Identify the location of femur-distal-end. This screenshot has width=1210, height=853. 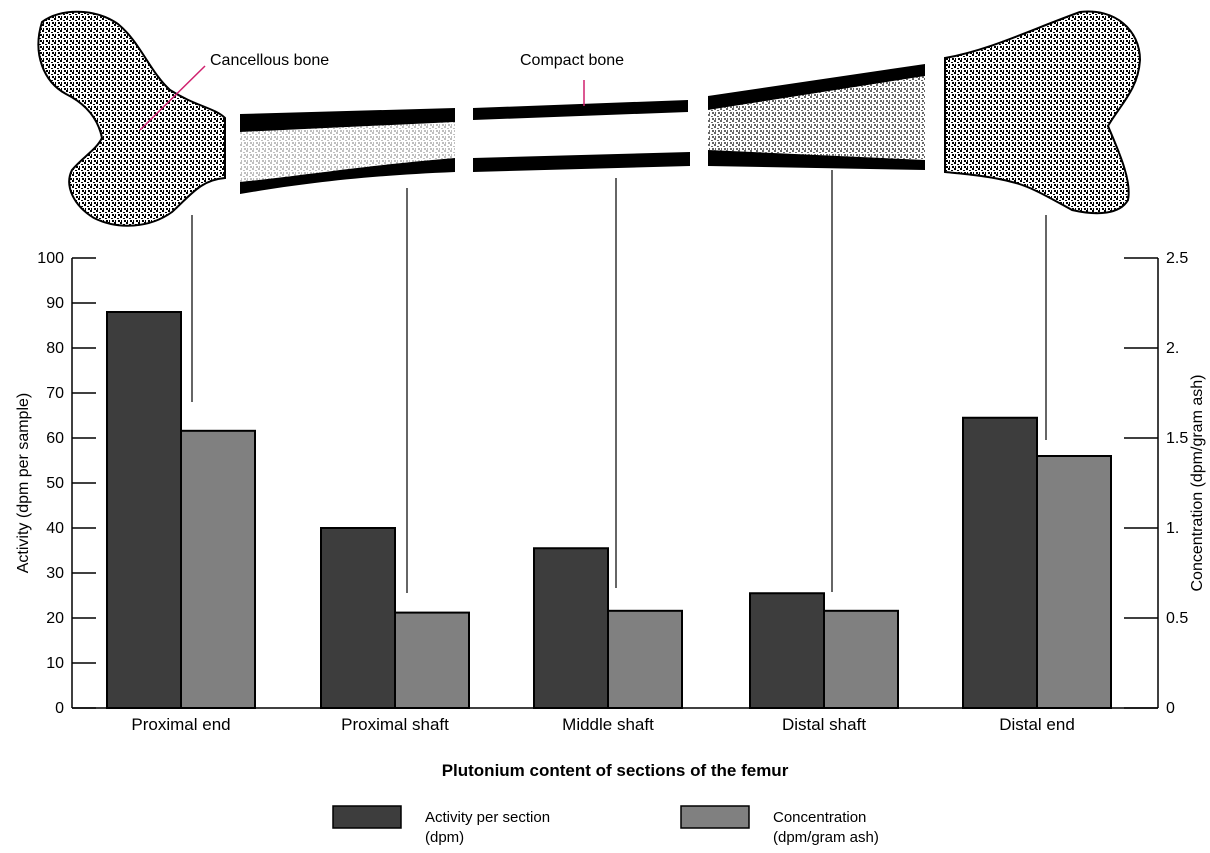
(1043, 112).